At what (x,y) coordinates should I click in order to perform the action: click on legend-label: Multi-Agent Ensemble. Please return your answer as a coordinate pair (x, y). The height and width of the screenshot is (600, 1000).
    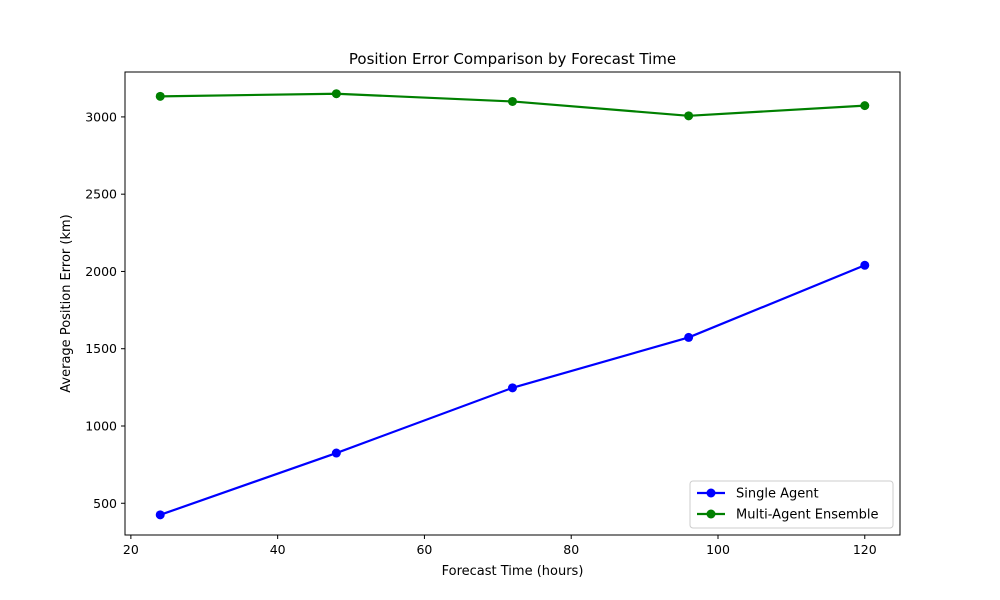
    Looking at the image, I should click on (807, 515).